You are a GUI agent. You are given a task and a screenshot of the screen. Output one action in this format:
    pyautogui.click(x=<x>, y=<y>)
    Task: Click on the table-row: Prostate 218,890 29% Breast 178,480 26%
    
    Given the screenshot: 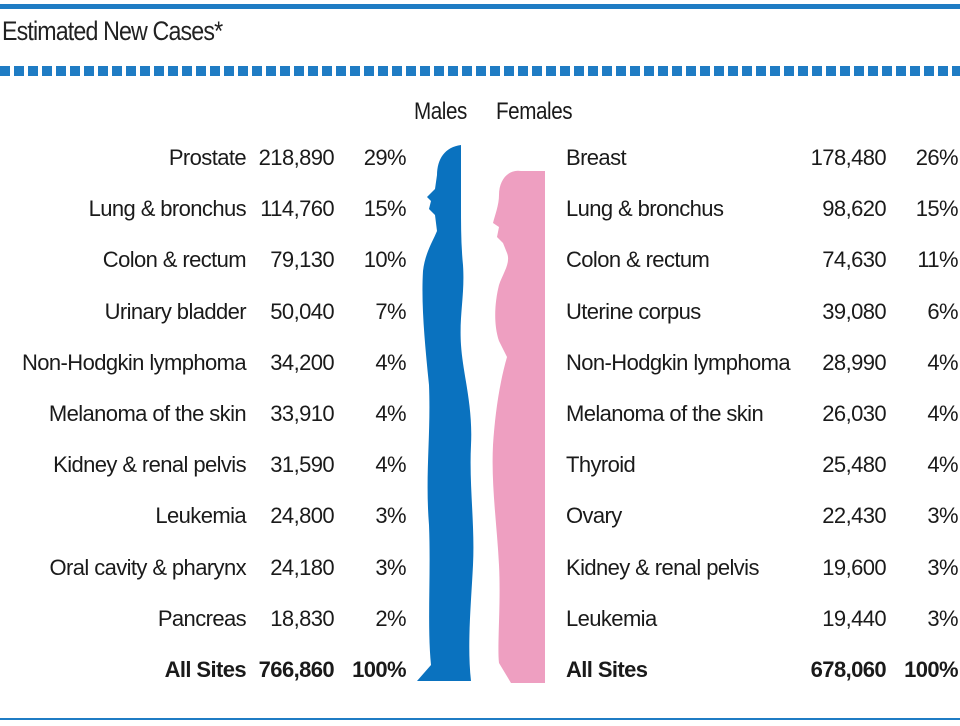 What is the action you would take?
    pyautogui.click(x=480, y=162)
    